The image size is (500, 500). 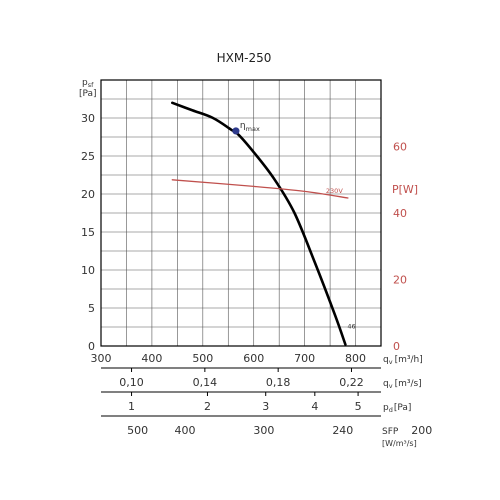 What do you see at coordinates (151, 358) in the screenshot?
I see `x-tick-label: 400` at bounding box center [151, 358].